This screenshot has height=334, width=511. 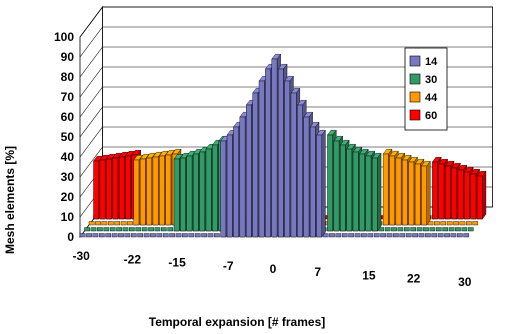 What do you see at coordinates (68, 97) in the screenshot?
I see `y-tick-label: 70` at bounding box center [68, 97].